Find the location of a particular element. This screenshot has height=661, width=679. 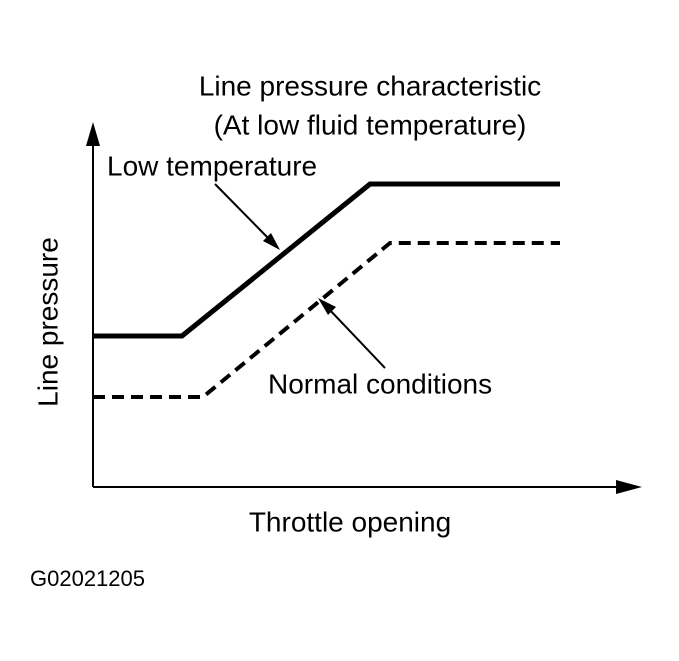

figure-id: G02021205 is located at coordinates (87, 578).